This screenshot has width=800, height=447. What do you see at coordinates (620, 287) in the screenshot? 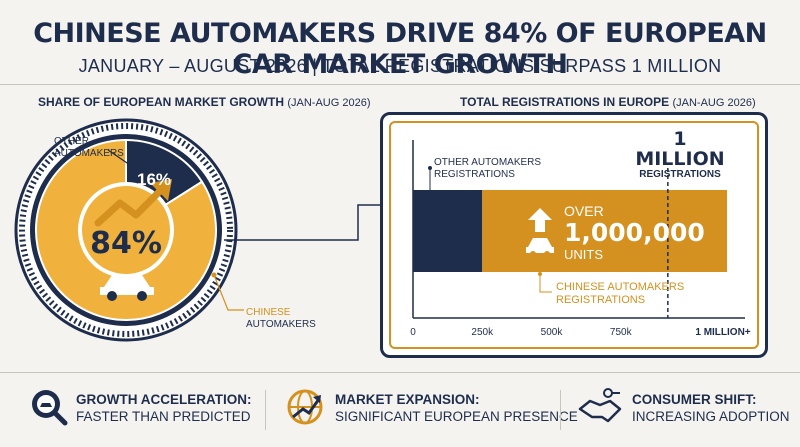
I see `bar-legend-chinese-line1: CHINESE AUTOMAKERS` at bounding box center [620, 287].